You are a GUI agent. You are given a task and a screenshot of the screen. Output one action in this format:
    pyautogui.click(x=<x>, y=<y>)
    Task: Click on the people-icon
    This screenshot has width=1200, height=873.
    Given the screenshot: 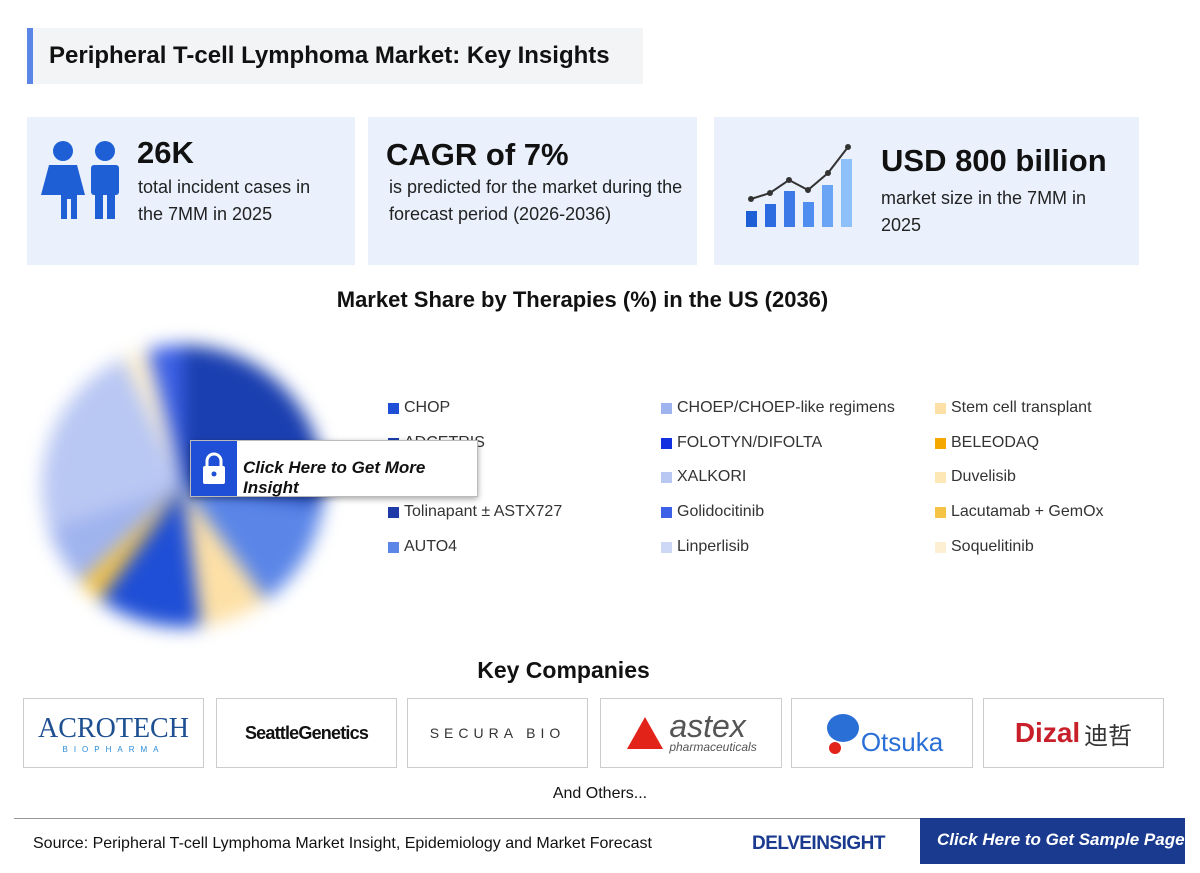 What is the action you would take?
    pyautogui.click(x=80, y=180)
    